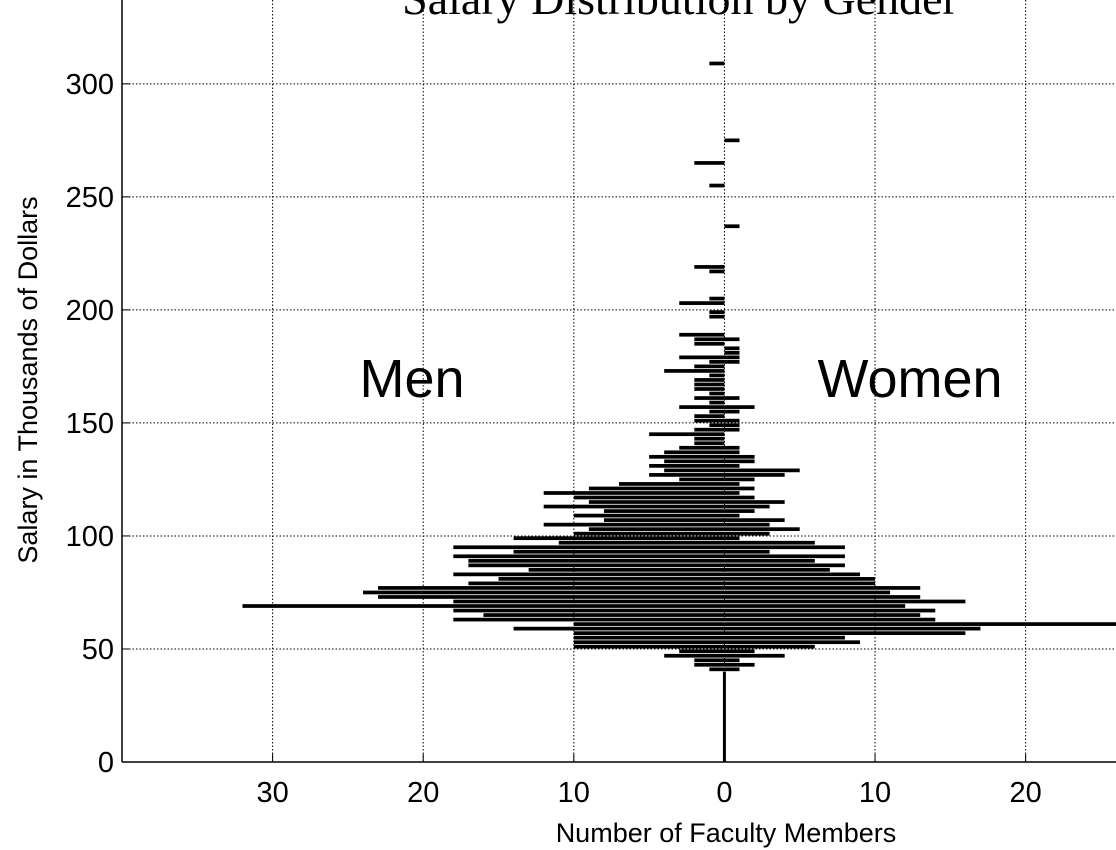 This screenshot has height=850, width=1116. What do you see at coordinates (90, 198) in the screenshot?
I see `y-tick-label: 250` at bounding box center [90, 198].